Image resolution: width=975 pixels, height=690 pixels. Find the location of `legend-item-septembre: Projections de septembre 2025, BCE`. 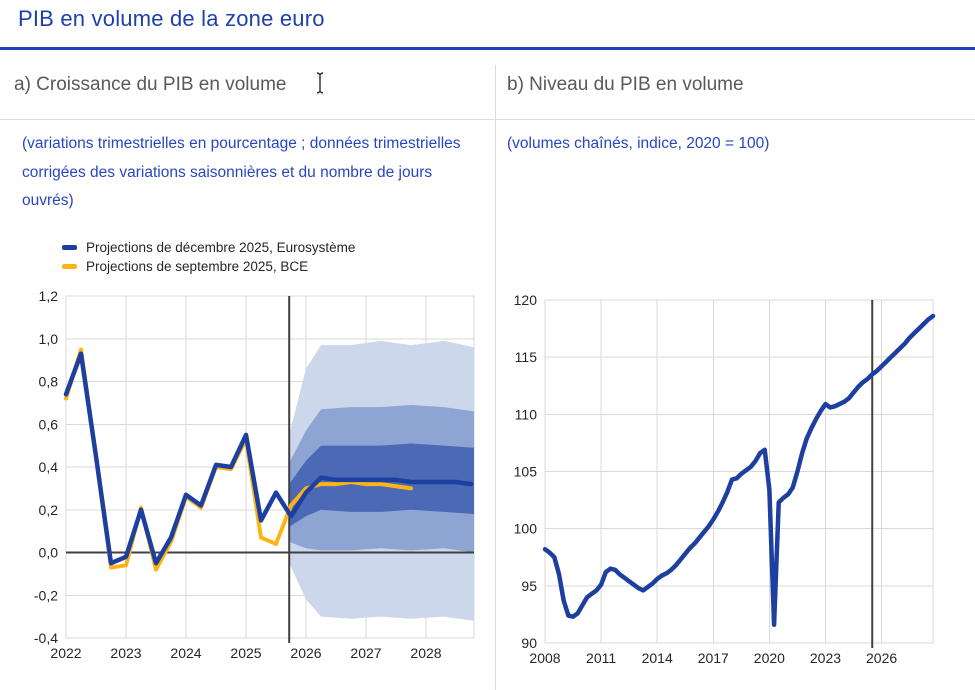

legend-item-septembre: Projections de septembre 2025, BCE is located at coordinates (208, 266).